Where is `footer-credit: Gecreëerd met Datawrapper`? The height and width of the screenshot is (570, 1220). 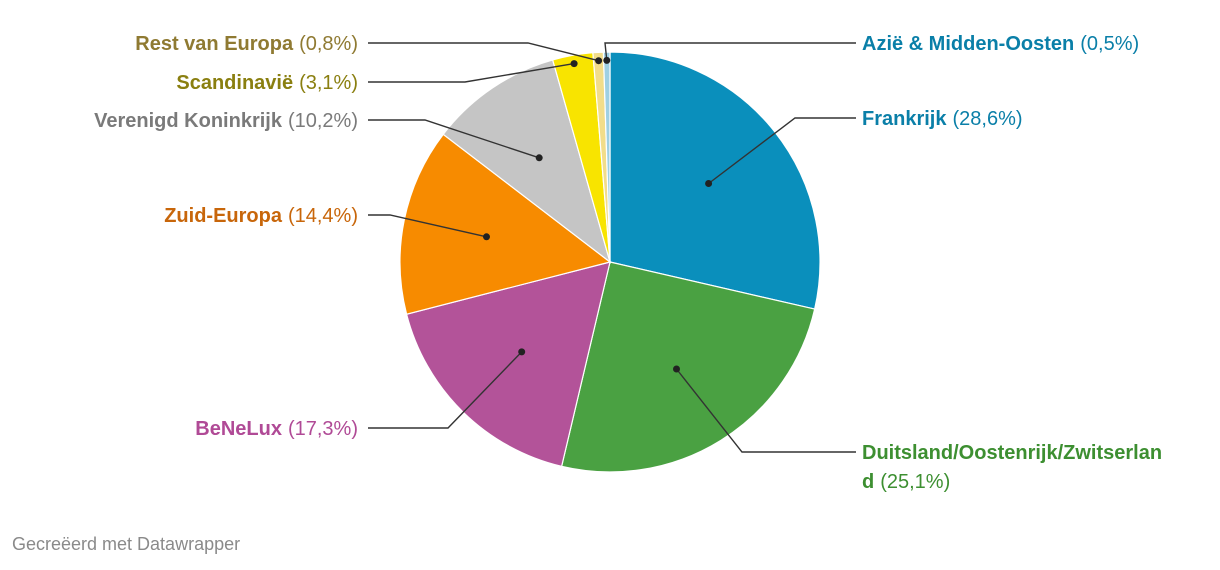
footer-credit: Gecreëerd met Datawrapper is located at coordinates (126, 544).